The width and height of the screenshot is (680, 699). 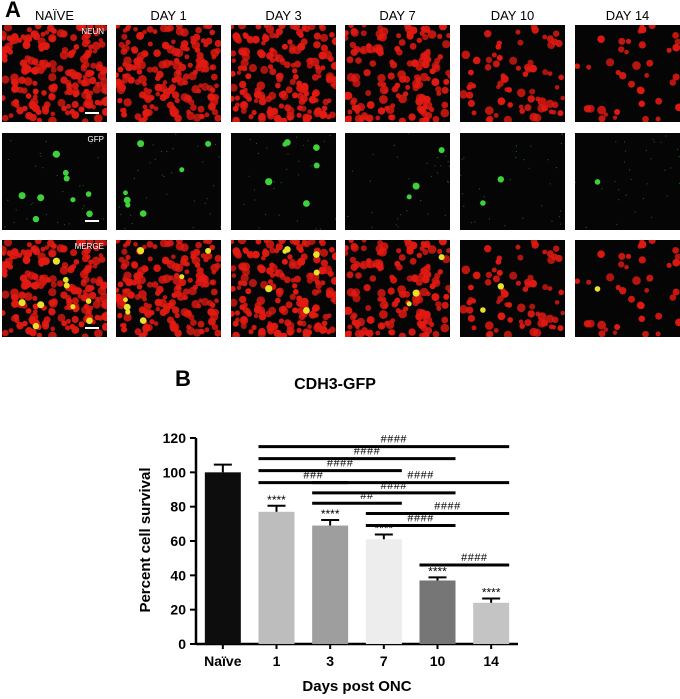 What do you see at coordinates (178, 541) in the screenshot?
I see `y-tick-label: 60` at bounding box center [178, 541].